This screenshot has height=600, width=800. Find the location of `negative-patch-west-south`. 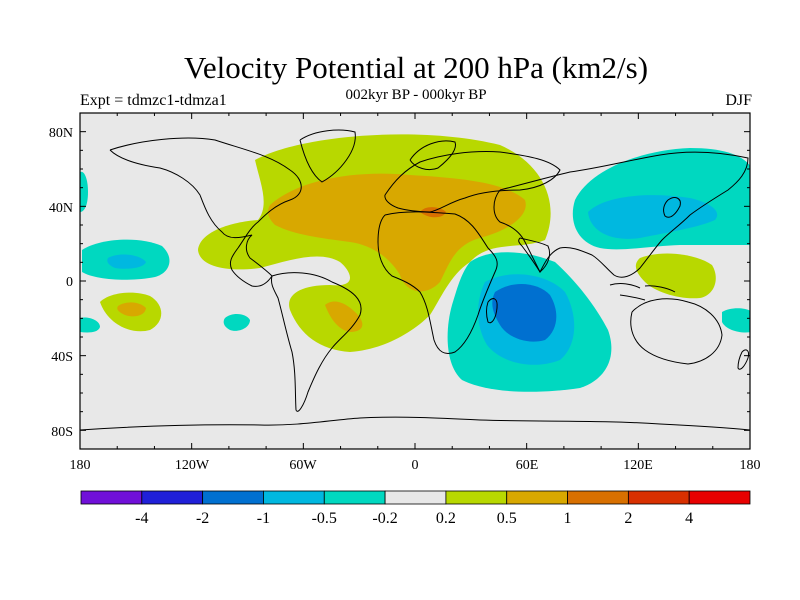

negative-patch-west-south is located at coordinates (90, 325).